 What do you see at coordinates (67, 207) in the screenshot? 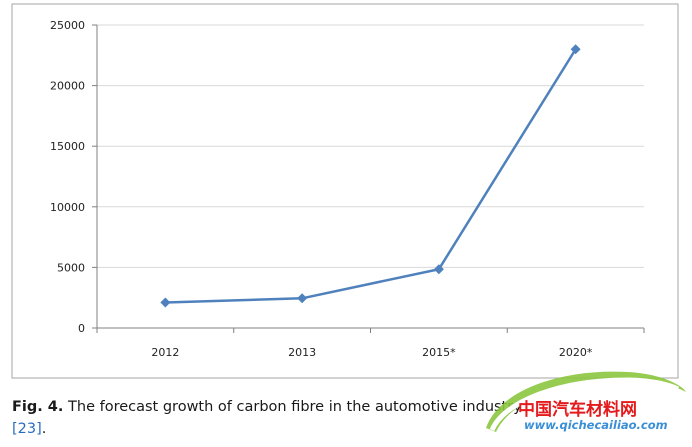
I see `y-tick-label: 10000` at bounding box center [67, 207].